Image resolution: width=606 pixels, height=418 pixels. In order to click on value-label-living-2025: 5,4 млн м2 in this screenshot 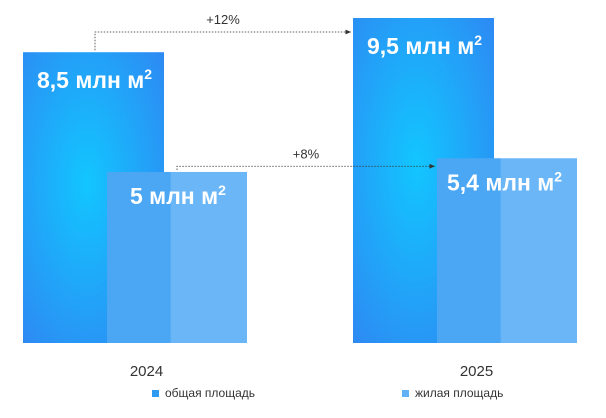, I will do `click(504, 181)`.